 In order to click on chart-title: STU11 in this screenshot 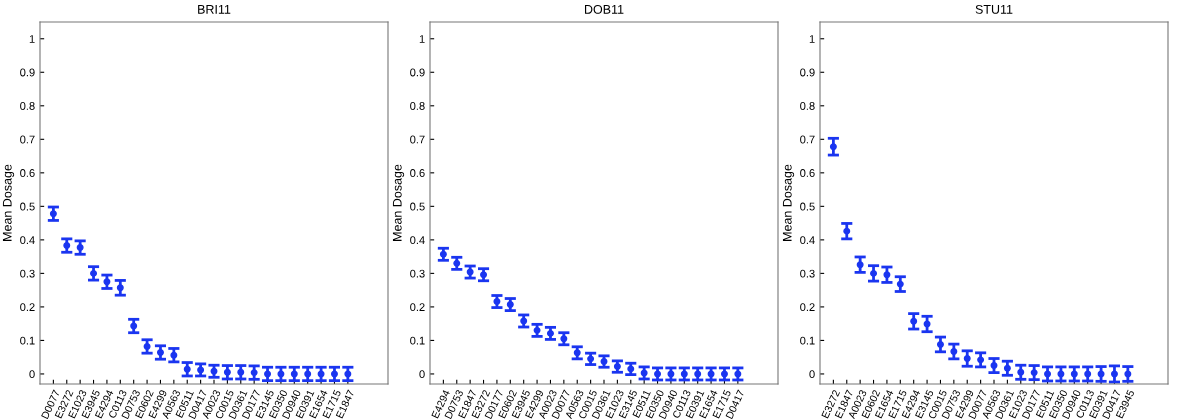, I will do `click(994, 9)`.